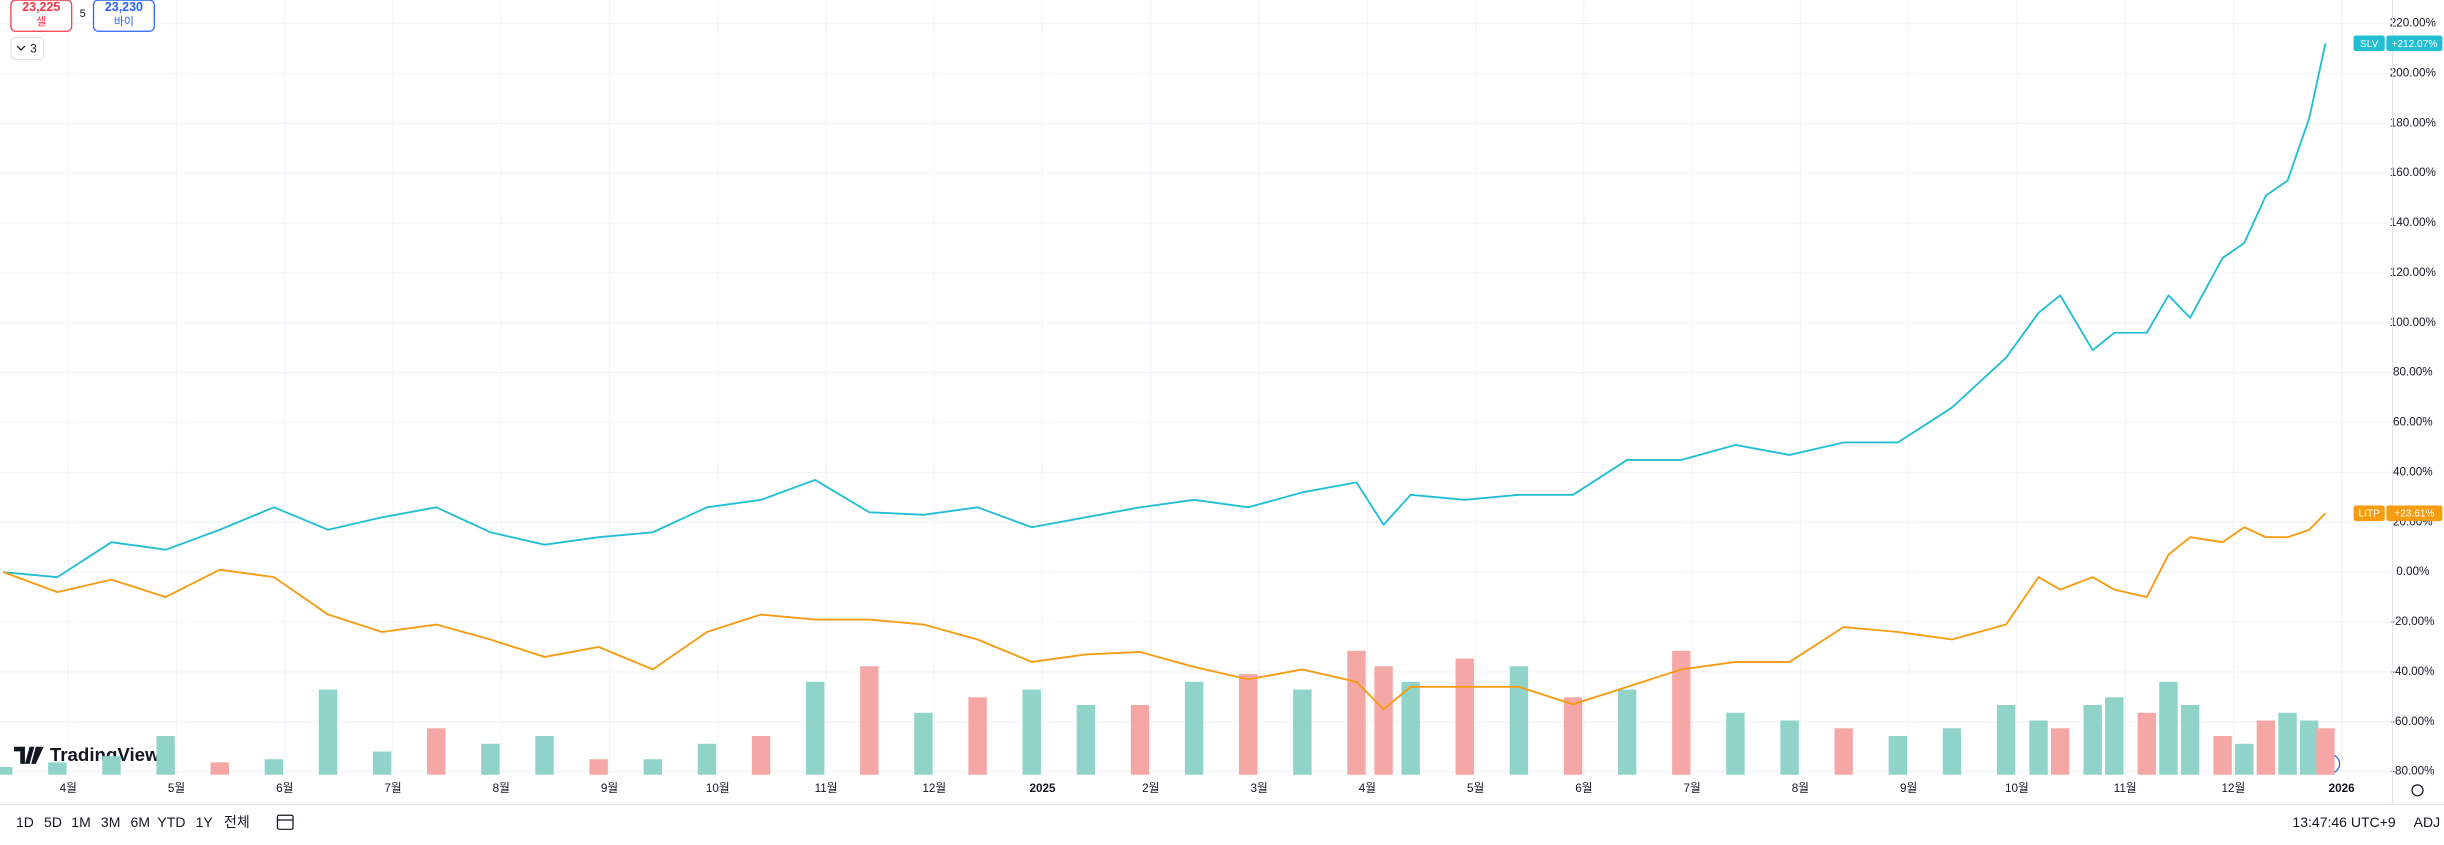 This screenshot has width=2444, height=845. I want to click on y-tick-label: 40.00%, so click(2413, 471).